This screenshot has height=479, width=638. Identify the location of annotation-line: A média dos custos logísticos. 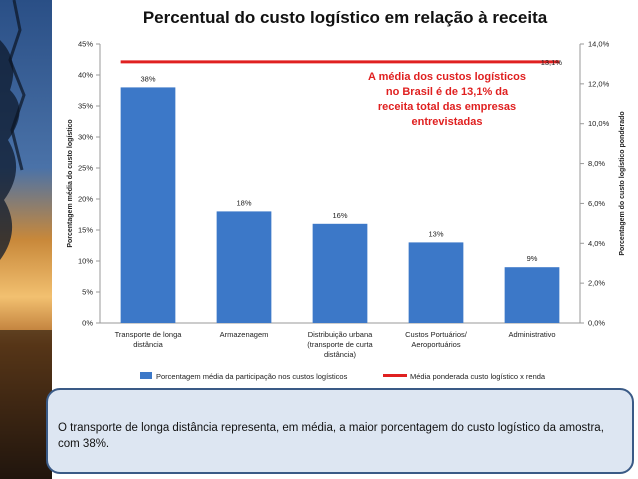
(447, 77).